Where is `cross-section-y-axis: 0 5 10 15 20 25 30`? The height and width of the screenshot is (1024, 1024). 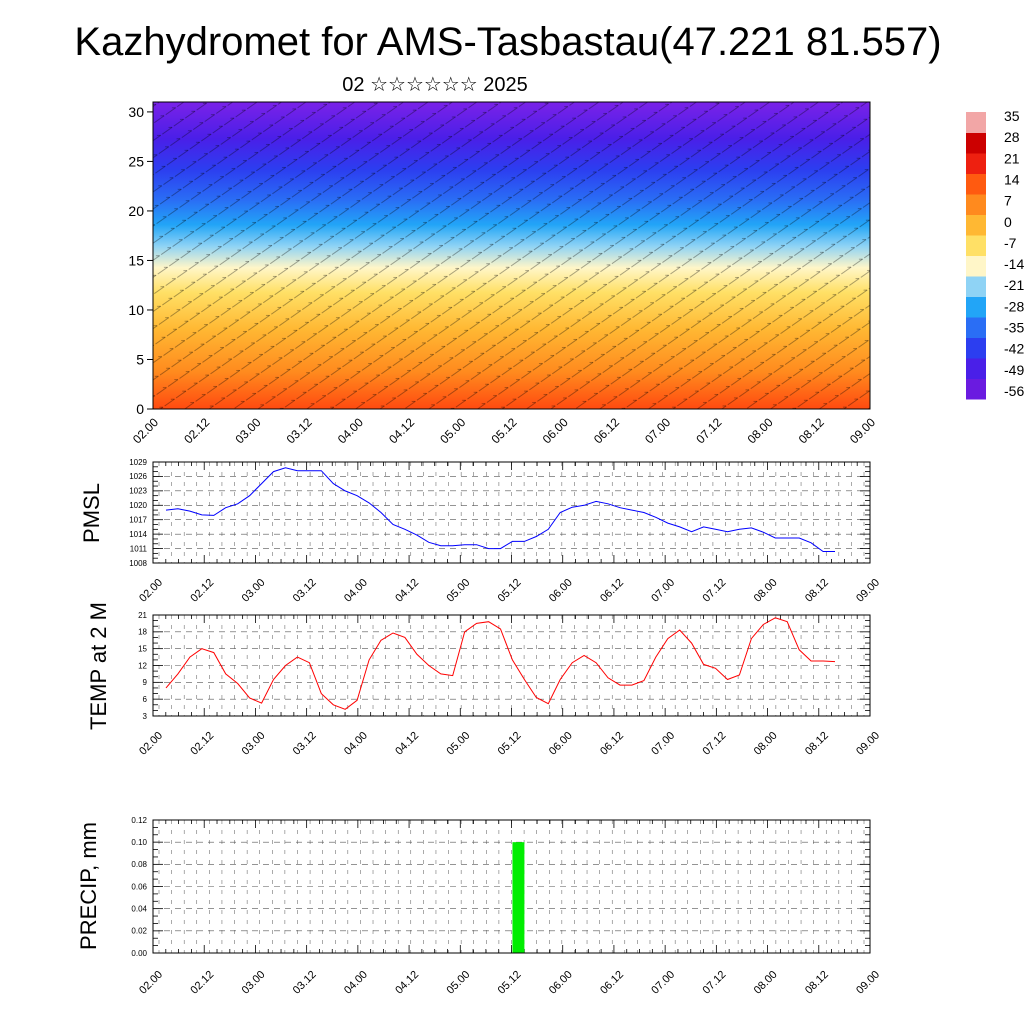 cross-section-y-axis: 0 5 10 15 20 25 30 is located at coordinates (140, 260).